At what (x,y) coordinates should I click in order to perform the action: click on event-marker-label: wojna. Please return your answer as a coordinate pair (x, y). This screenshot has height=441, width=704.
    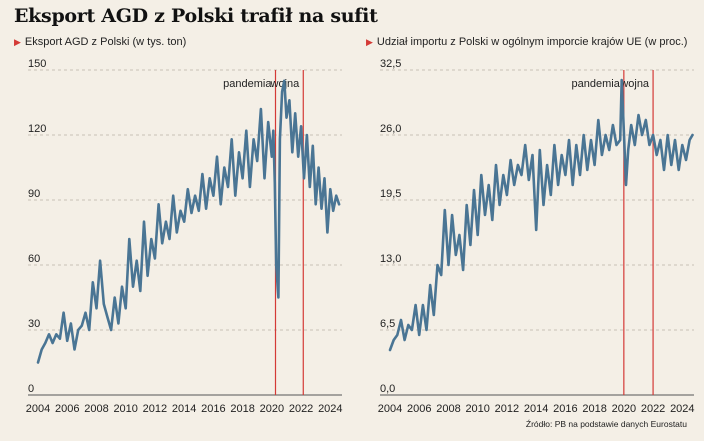
    Looking at the image, I should click on (634, 84).